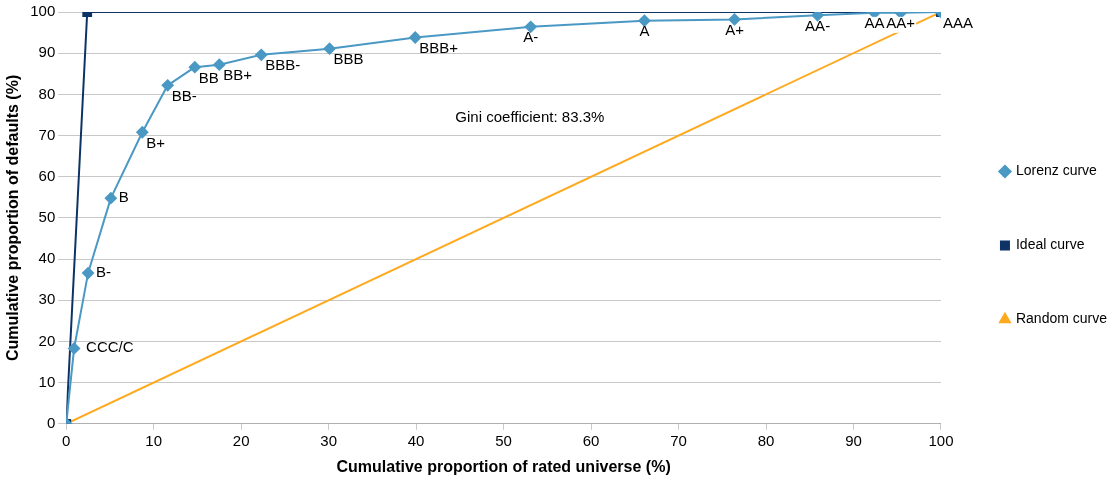  What do you see at coordinates (348, 59) in the screenshot?
I see `data-label: BBB` at bounding box center [348, 59].